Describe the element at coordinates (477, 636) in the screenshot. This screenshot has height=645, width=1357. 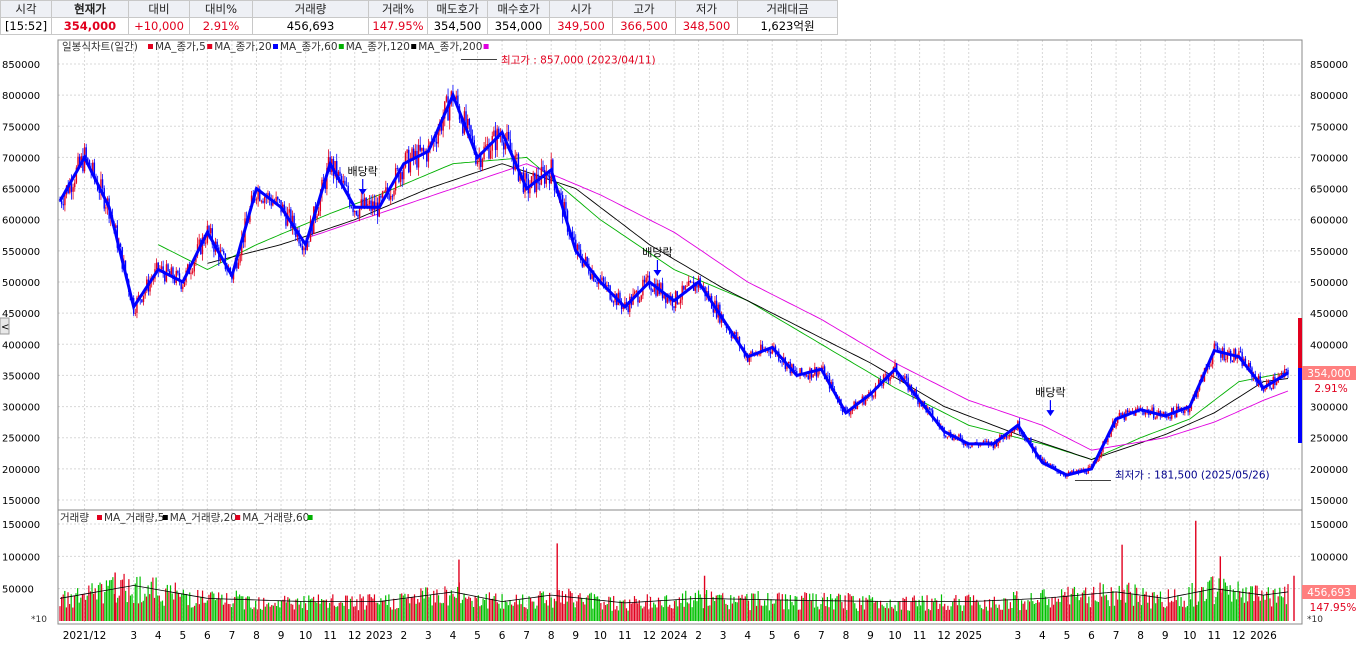
I see `date-tick: 5` at that location.